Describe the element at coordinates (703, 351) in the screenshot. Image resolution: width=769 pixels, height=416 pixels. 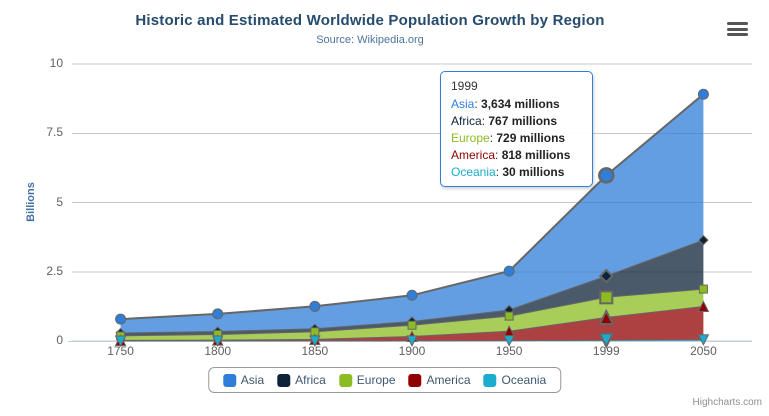
I see `x-axis-label: 2050` at that location.